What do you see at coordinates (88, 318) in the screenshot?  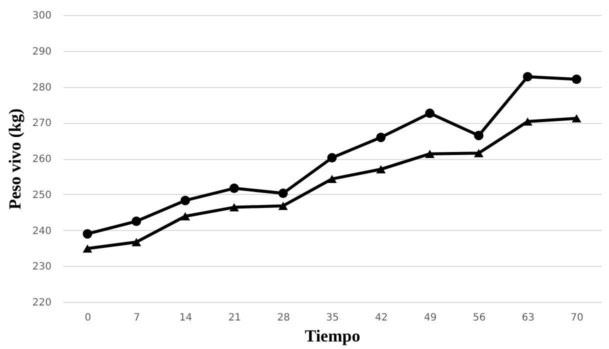 I see `x-tick-label: 0` at bounding box center [88, 318].